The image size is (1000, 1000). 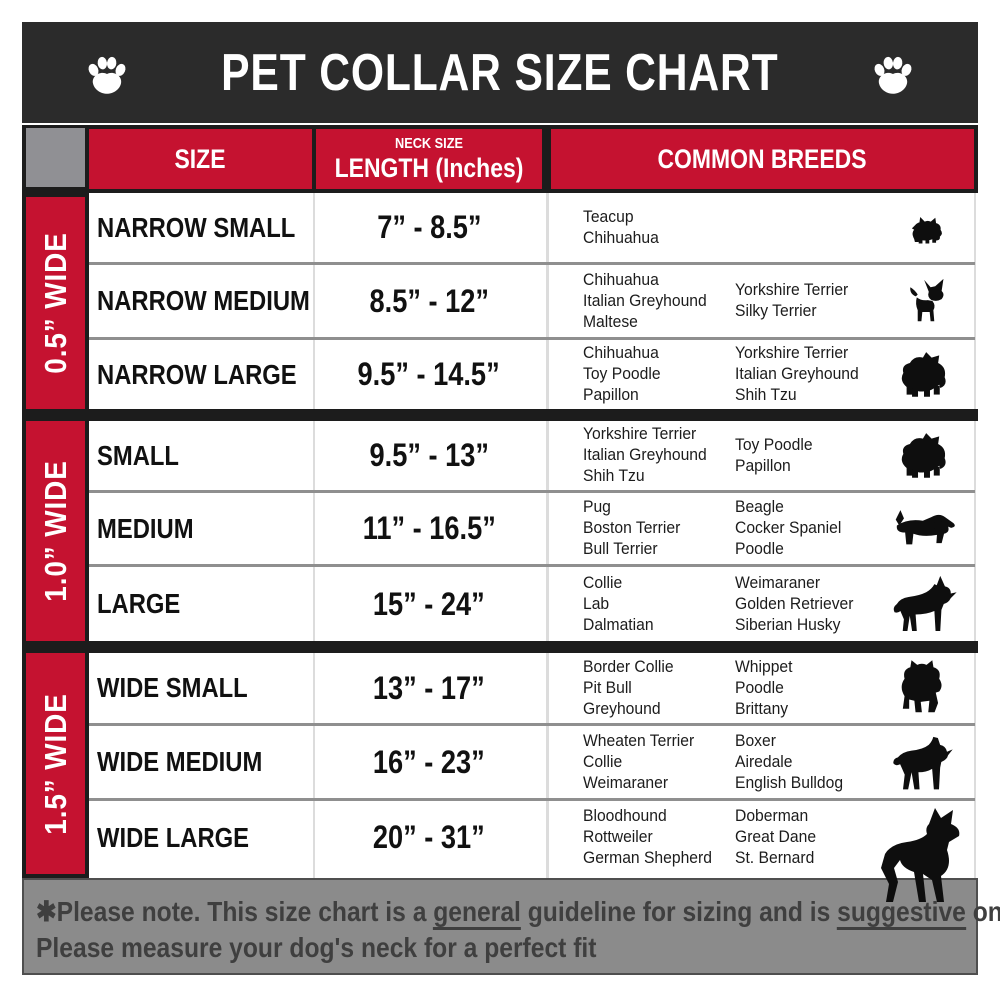 I want to click on size-cell: NARROW MEDIUM, so click(x=222, y=301).